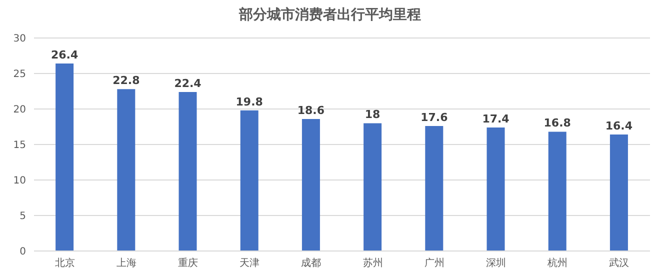 This screenshot has height=275, width=660. I want to click on y-tick-label: 0, so click(23, 252).